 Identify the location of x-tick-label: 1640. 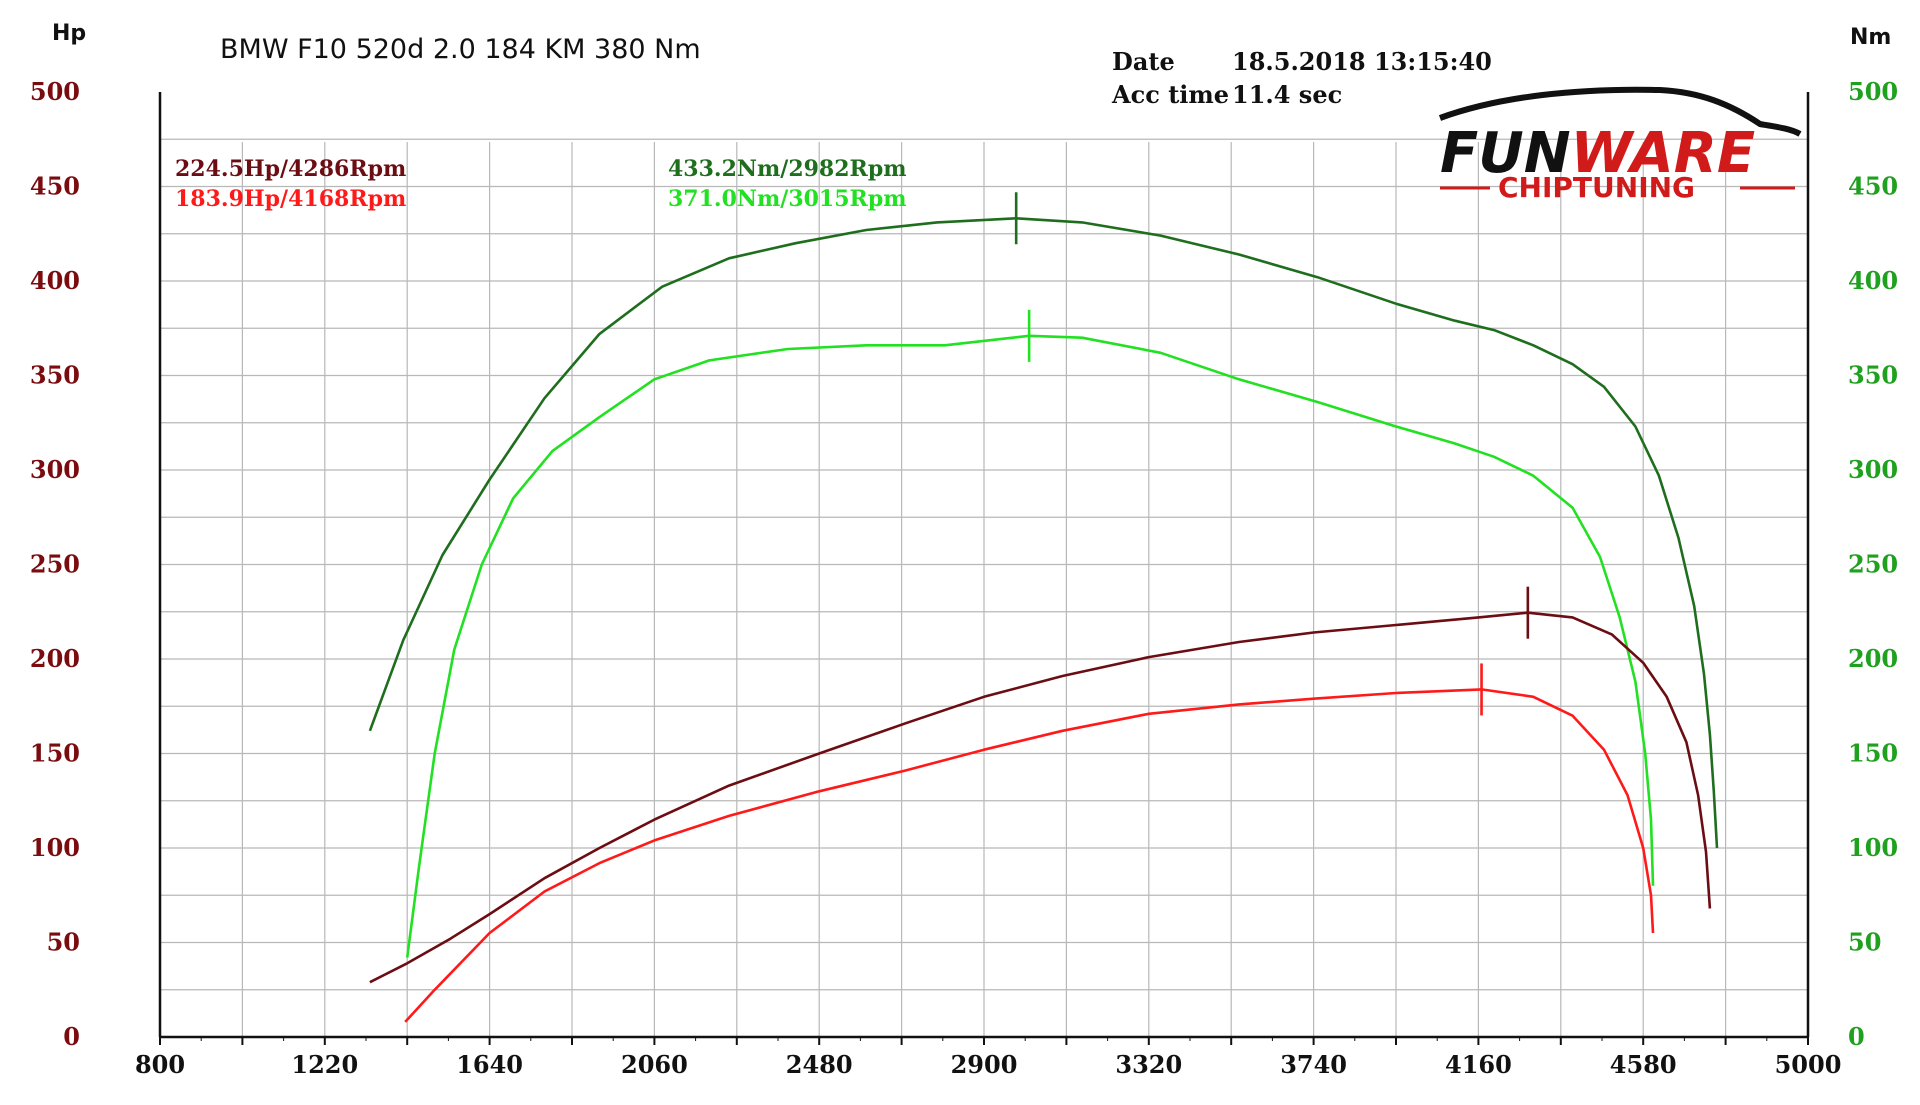
(489, 1064).